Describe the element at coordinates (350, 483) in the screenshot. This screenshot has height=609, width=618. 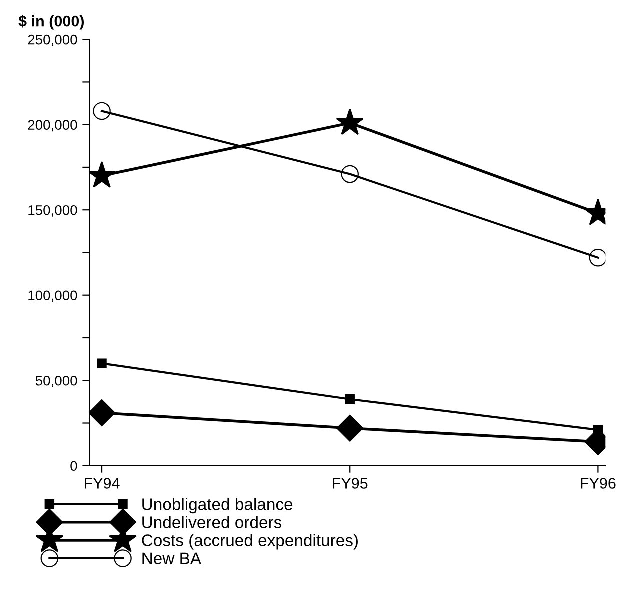
I see `x-tick-label: FY95` at that location.